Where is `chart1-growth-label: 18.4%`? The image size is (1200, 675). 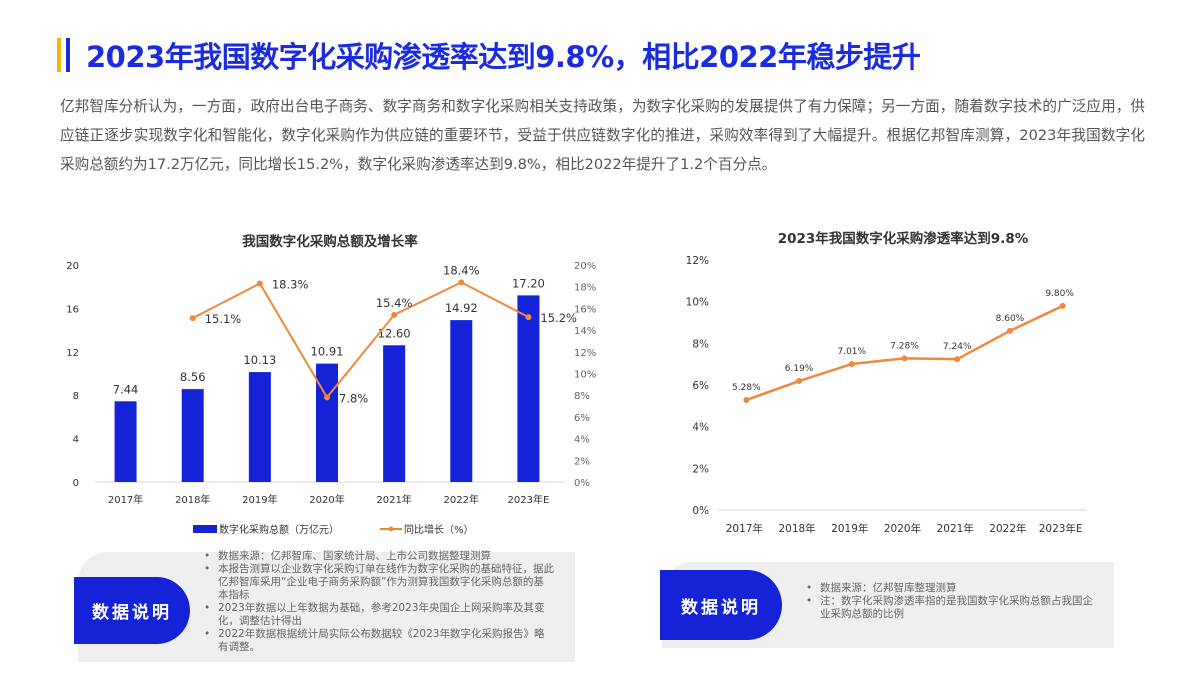 chart1-growth-label: 18.4% is located at coordinates (461, 270).